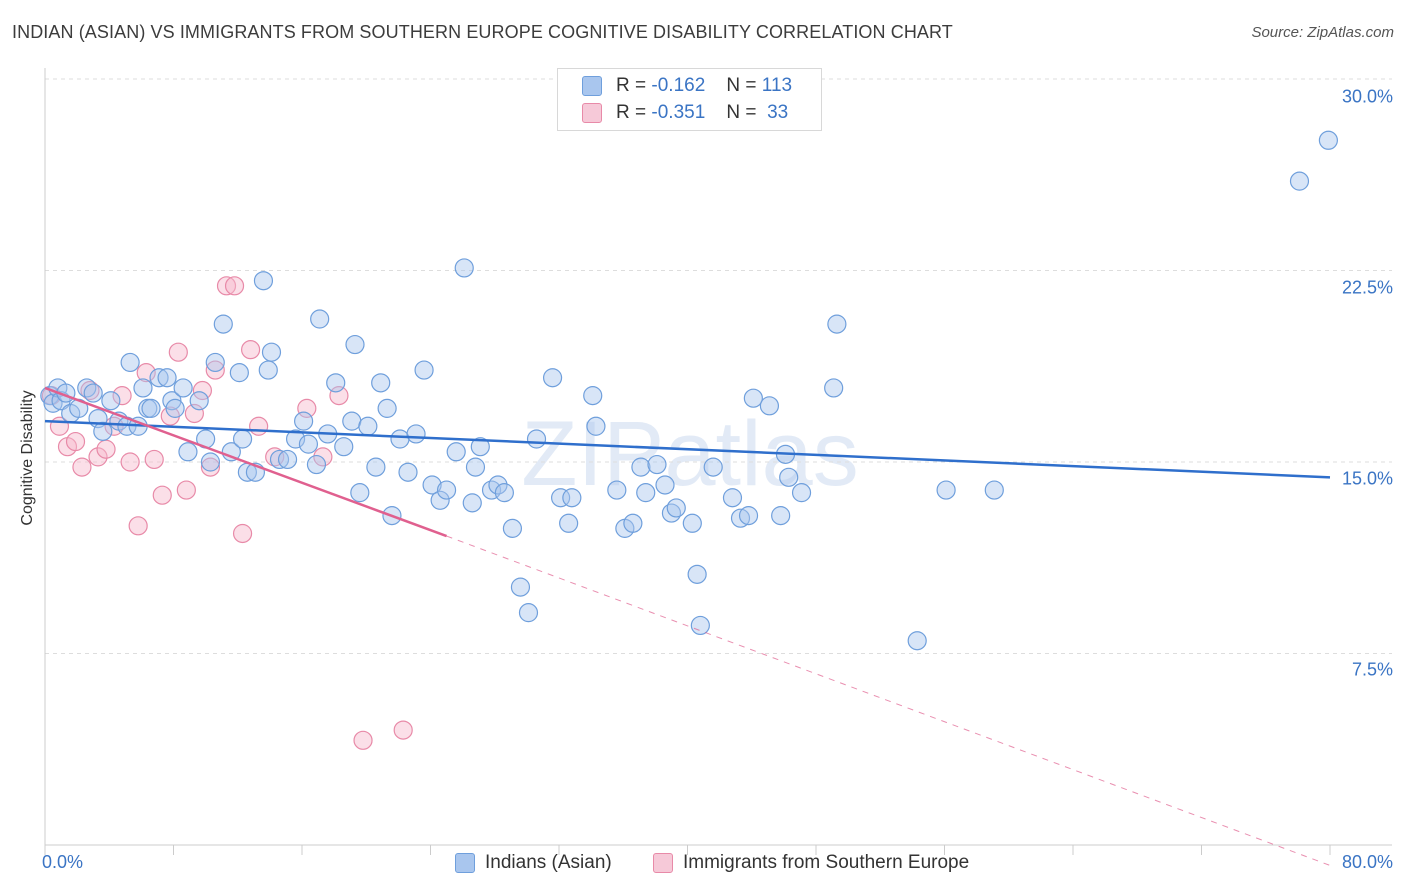 The image size is (1406, 892). I want to click on r-value: -0.162, so click(678, 85).